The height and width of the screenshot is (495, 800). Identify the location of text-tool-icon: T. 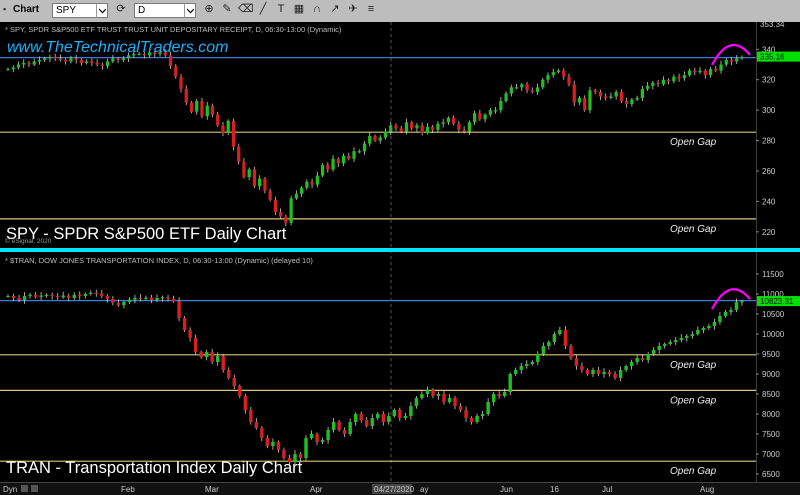
(281, 9).